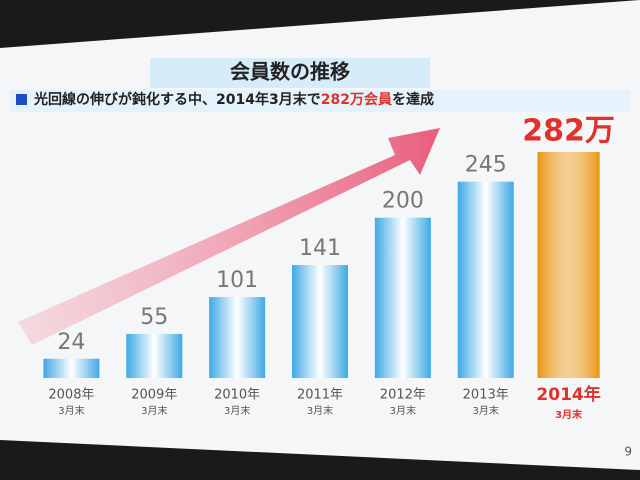  I want to click on subtitle-band, so click(320, 101).